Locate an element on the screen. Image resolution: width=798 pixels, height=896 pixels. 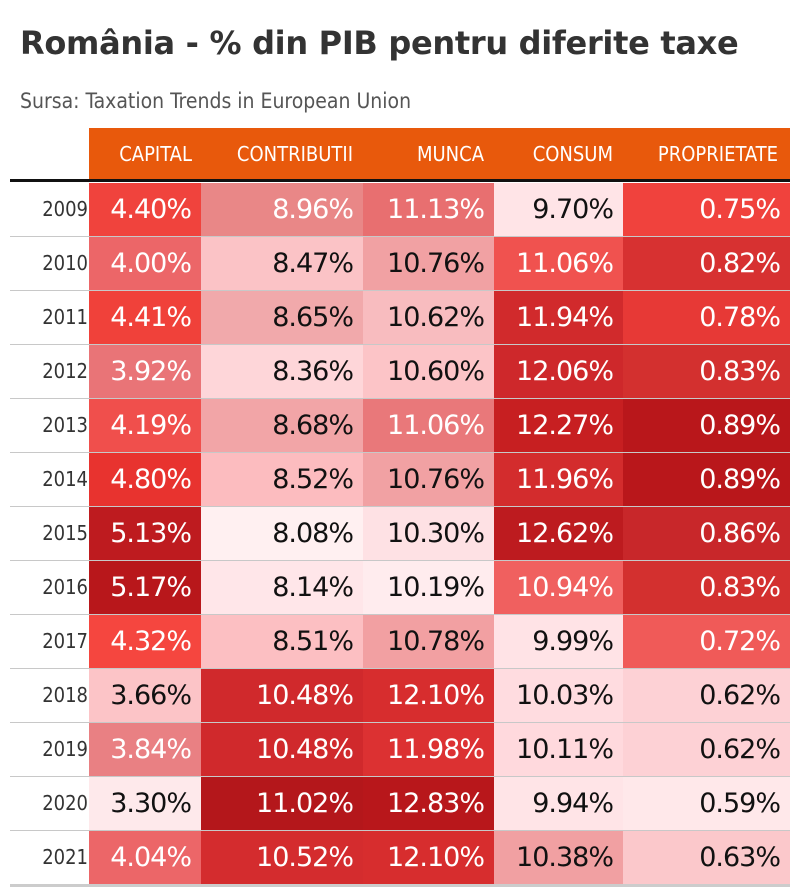
table-cell-consum: 10.94% is located at coordinates (558, 587).